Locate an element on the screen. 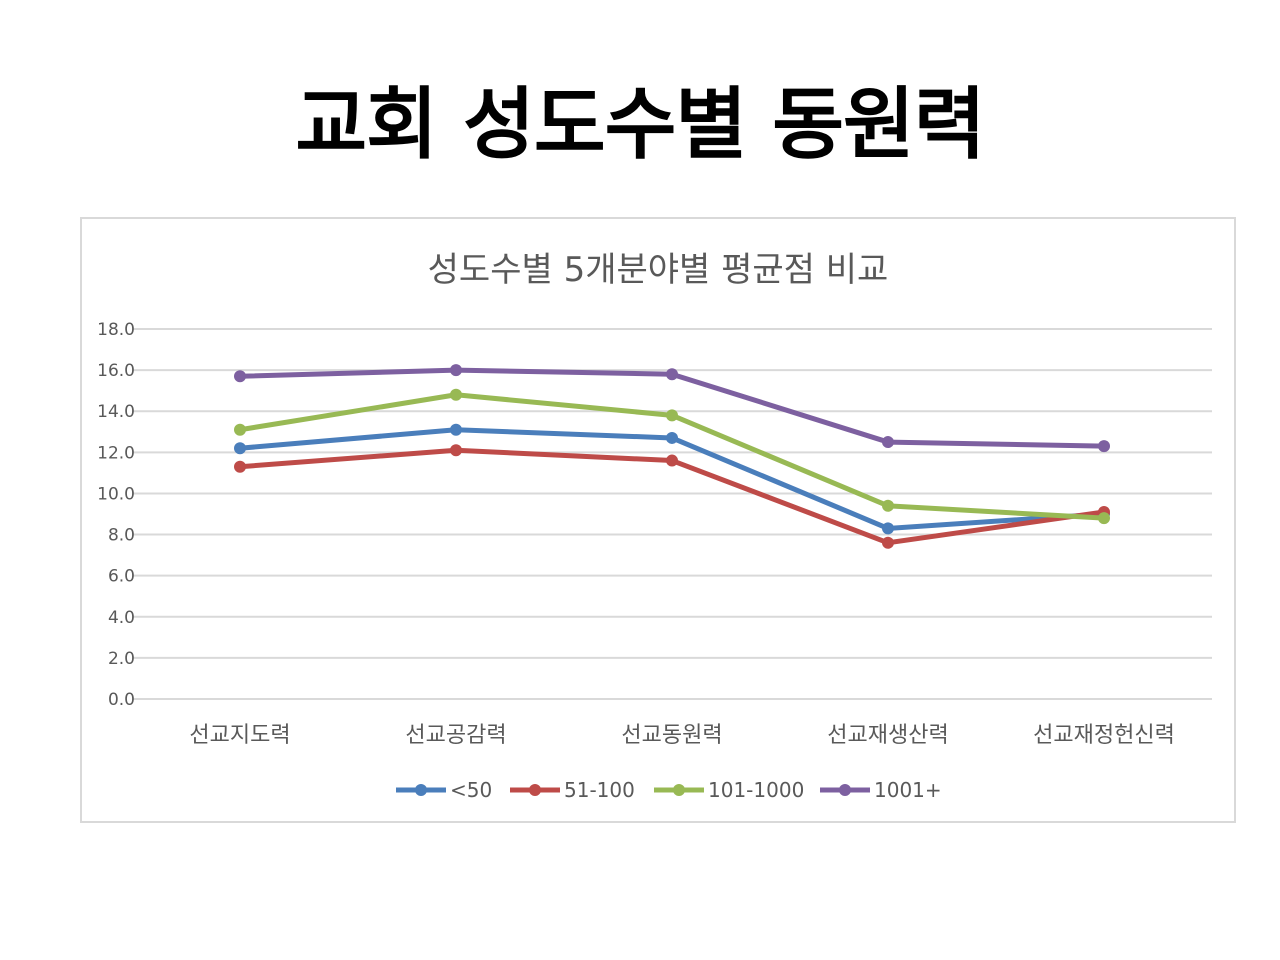 The height and width of the screenshot is (960, 1280). chart-title: 성도수별 5개분야별 평균점 비교 is located at coordinates (658, 270).